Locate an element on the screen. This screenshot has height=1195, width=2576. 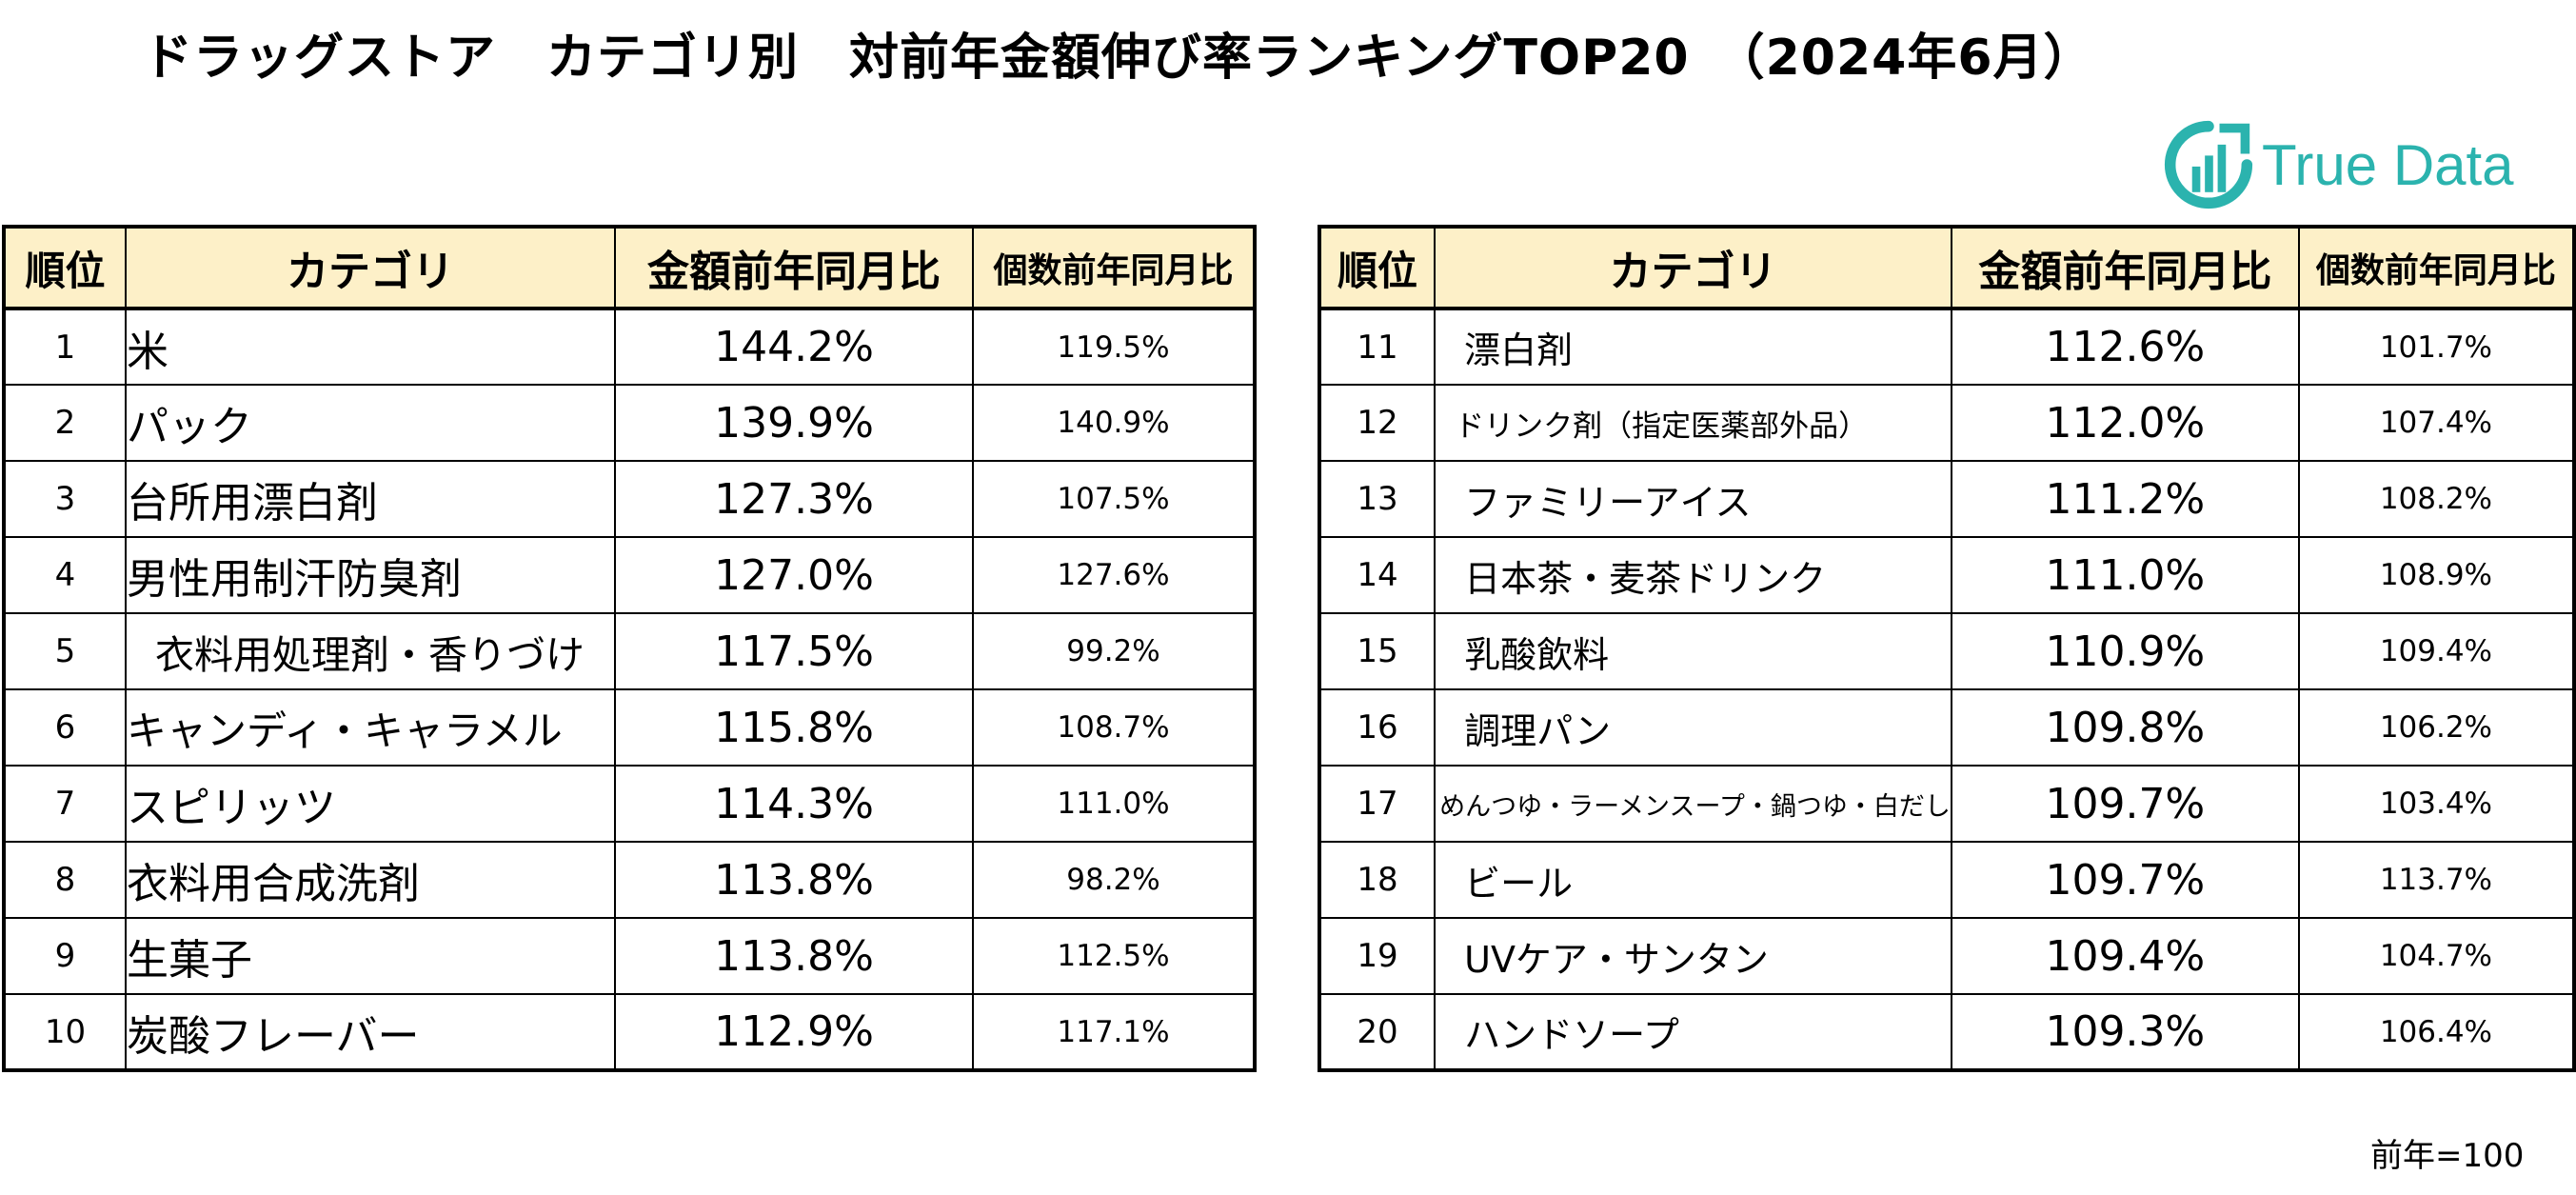
category-cell: 米 is located at coordinates (370, 347).